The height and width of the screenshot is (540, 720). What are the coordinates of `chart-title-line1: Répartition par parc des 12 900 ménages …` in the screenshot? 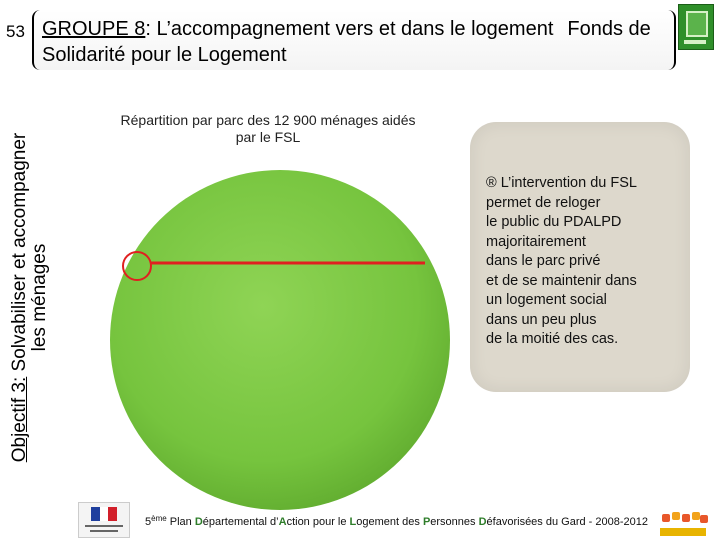 It's located at (268, 120).